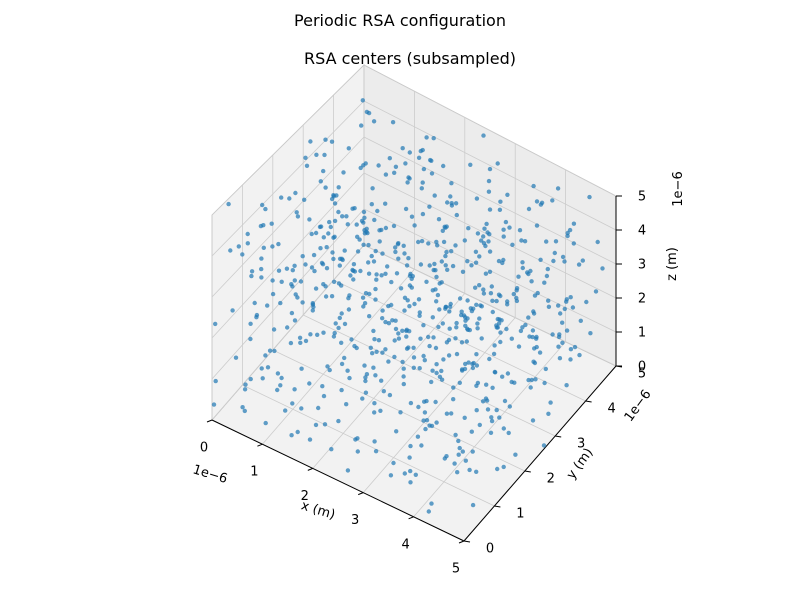  Describe the element at coordinates (439, 405) in the screenshot. I see `floor-grid-x` at that location.